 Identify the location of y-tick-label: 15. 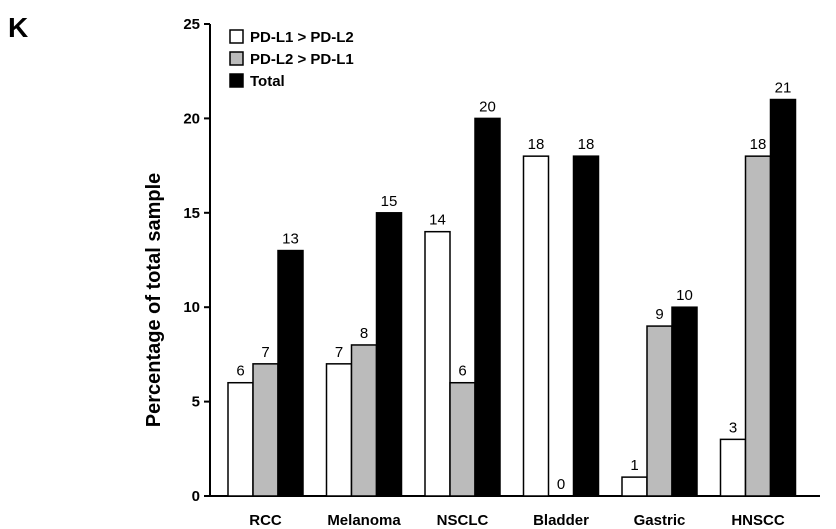
(191, 213).